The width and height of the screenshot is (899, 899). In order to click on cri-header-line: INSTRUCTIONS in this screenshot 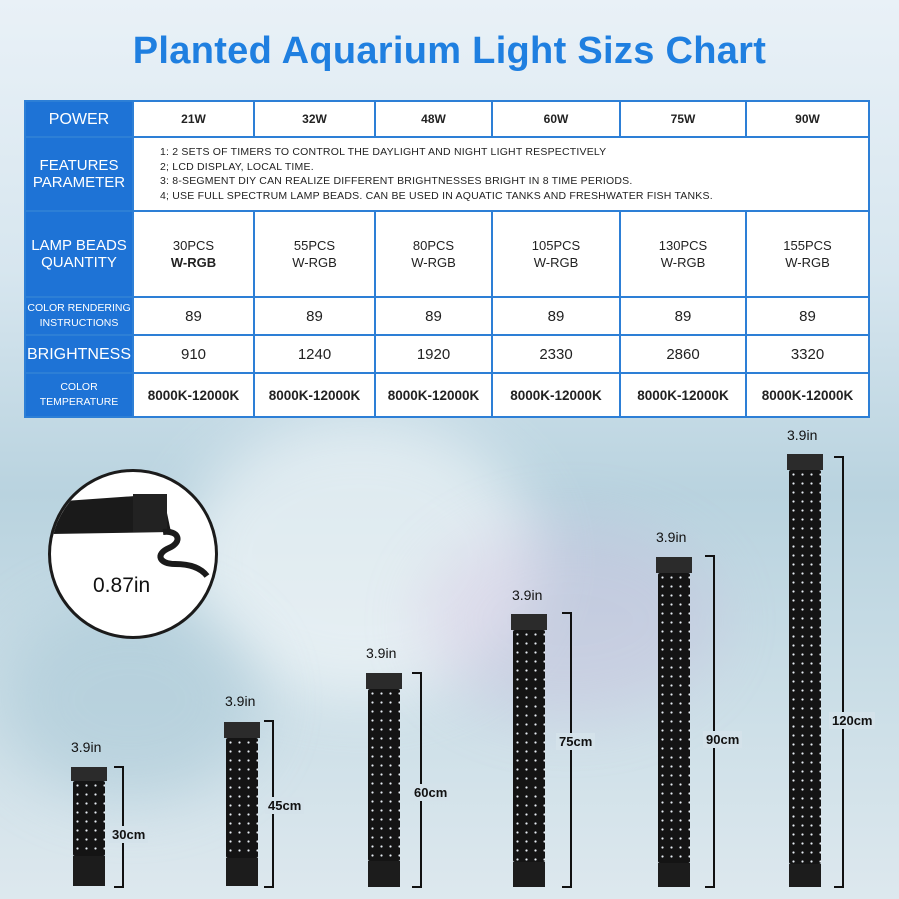, I will do `click(79, 323)`.